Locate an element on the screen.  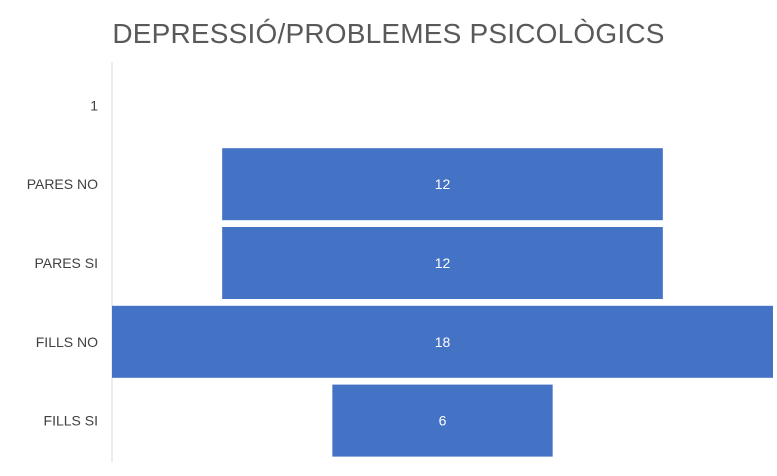
category-label-pares-no: PARES NO is located at coordinates (62, 184).